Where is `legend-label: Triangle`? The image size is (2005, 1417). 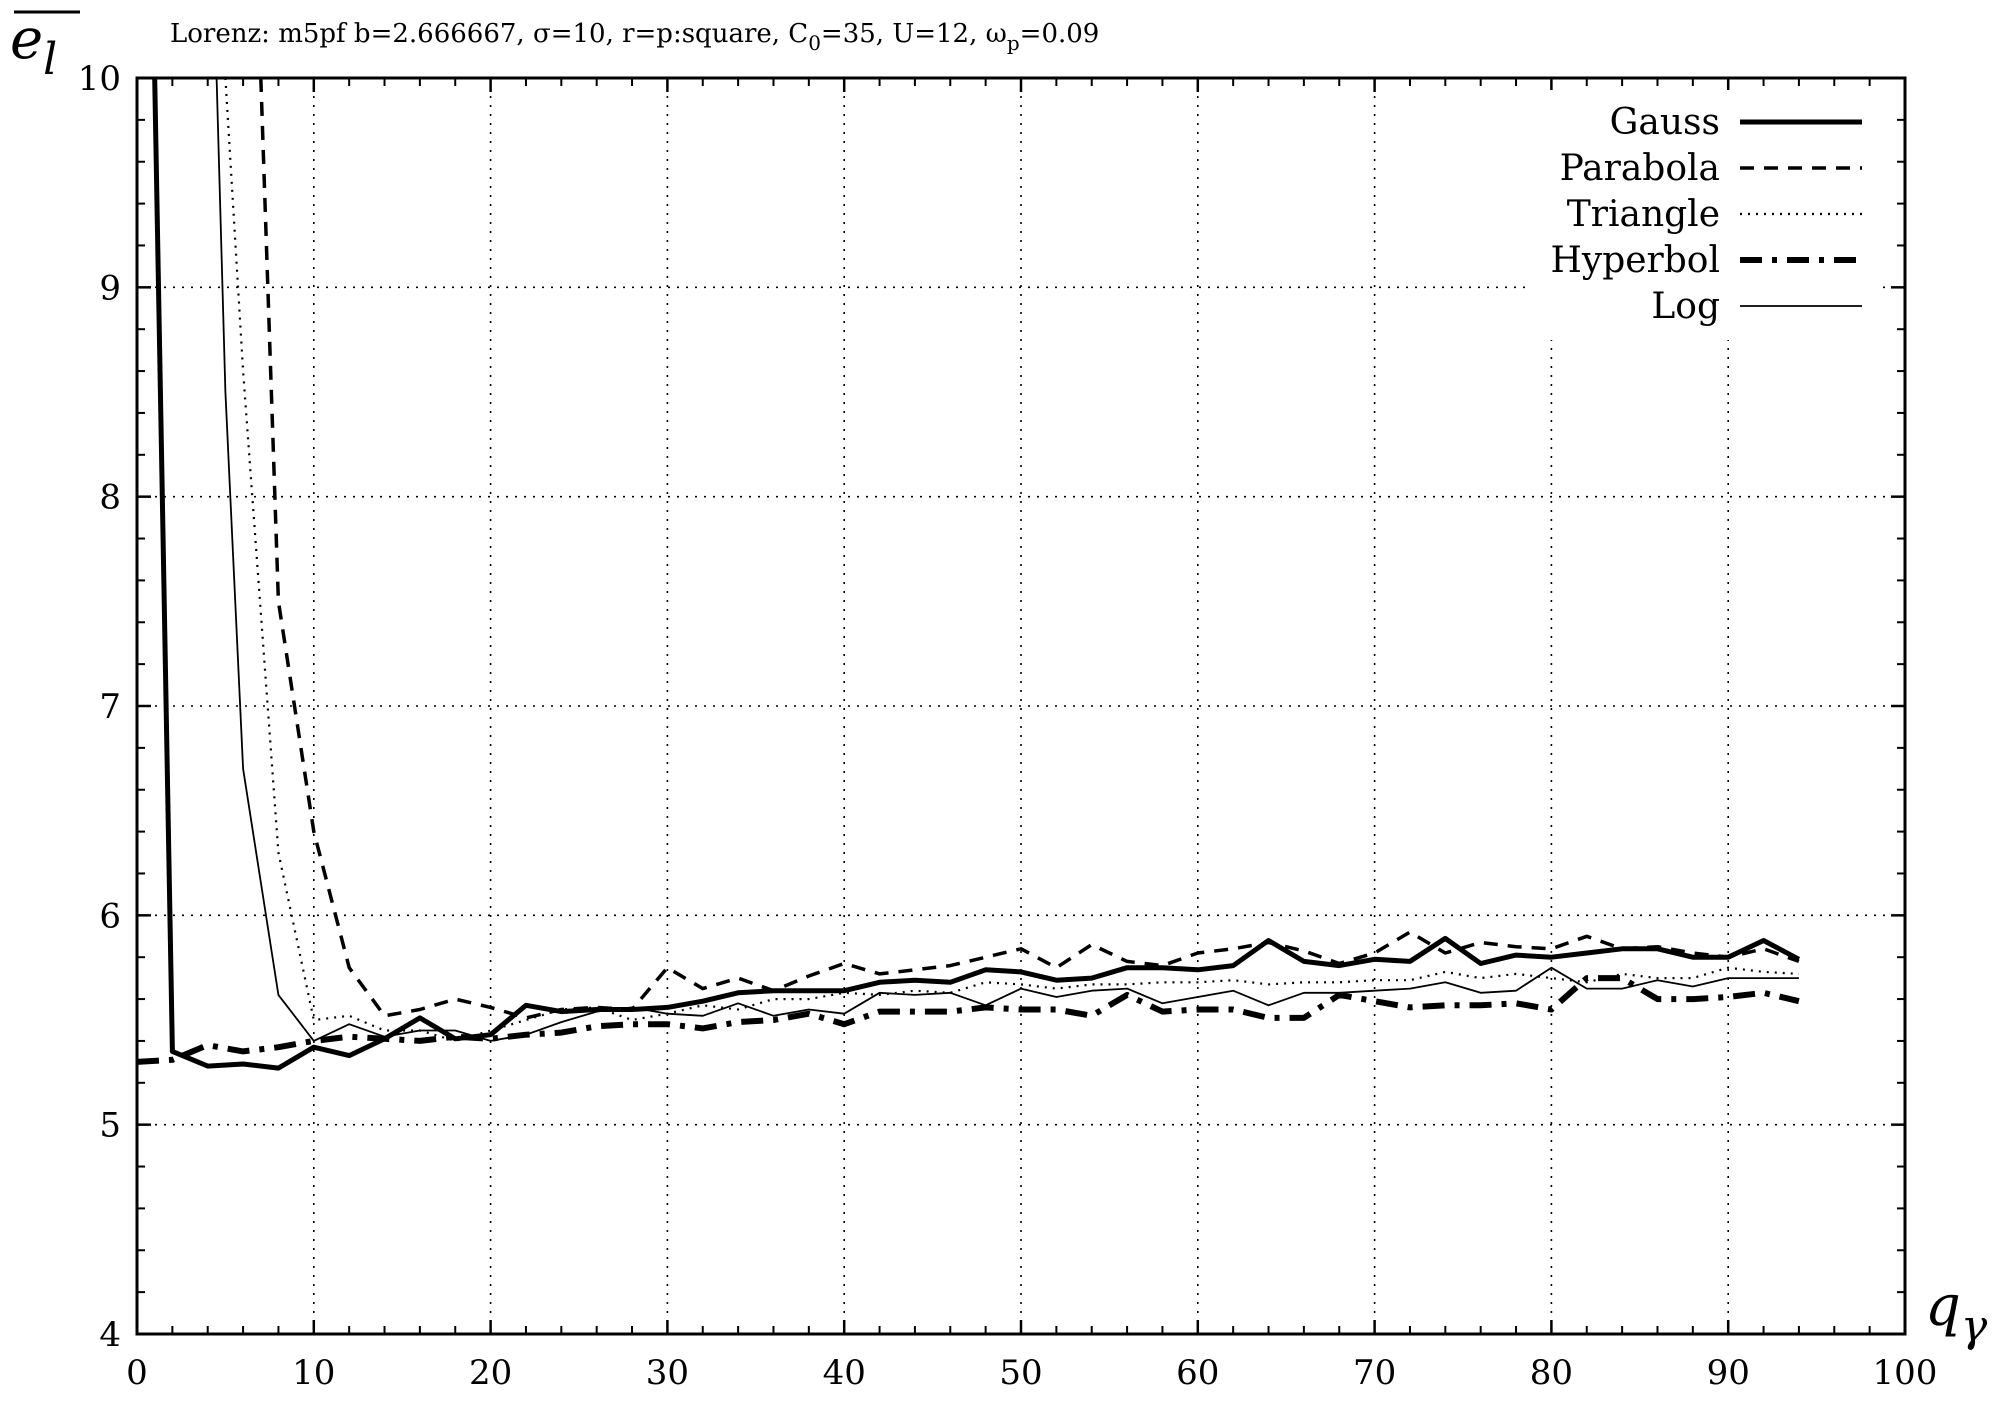 legend-label: Triangle is located at coordinates (1643, 214).